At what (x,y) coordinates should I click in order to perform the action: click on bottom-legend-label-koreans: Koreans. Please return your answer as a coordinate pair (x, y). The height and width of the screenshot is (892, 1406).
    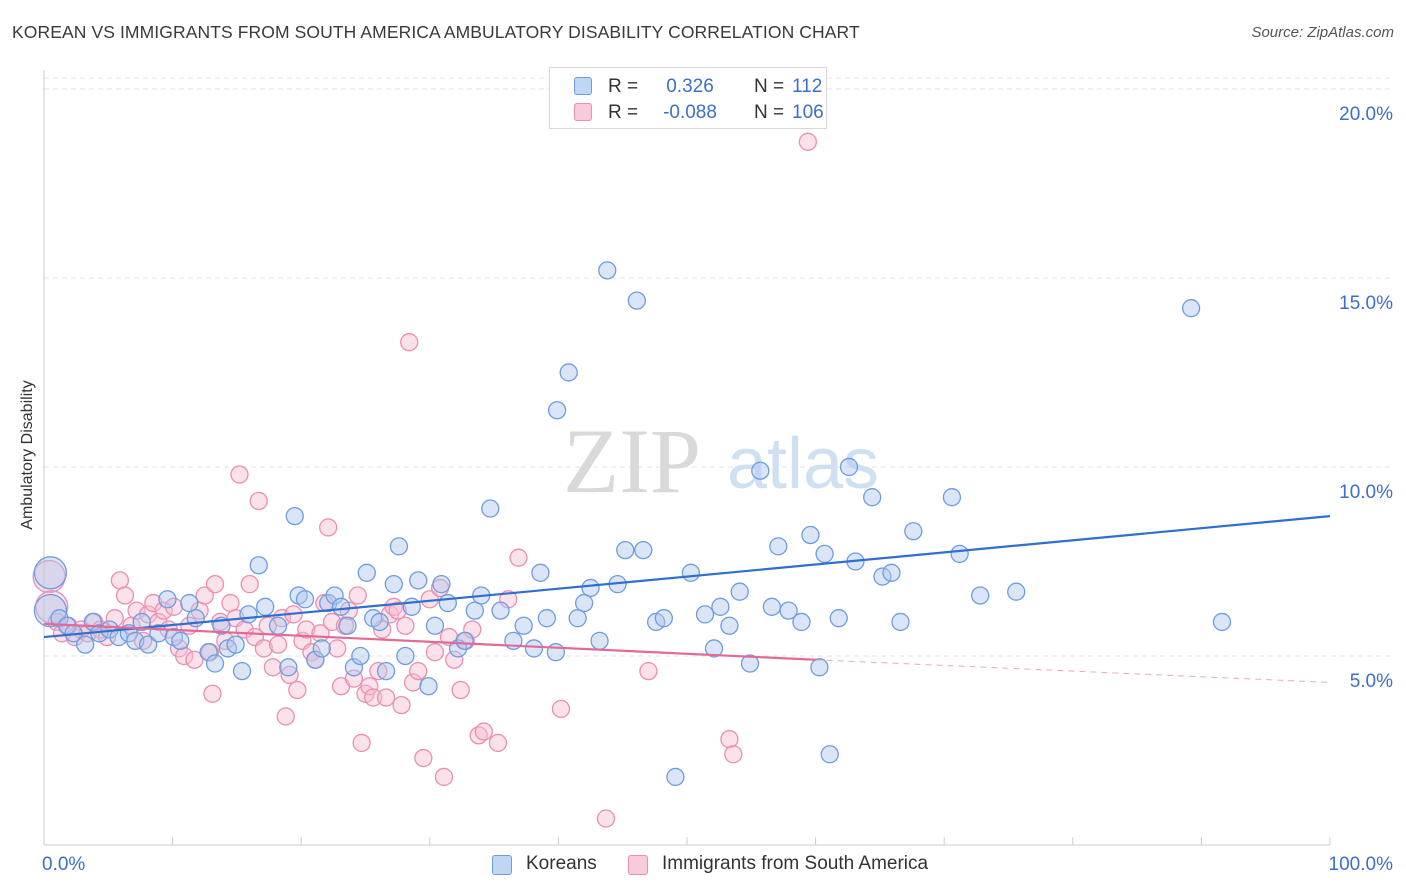
    Looking at the image, I should click on (561, 863).